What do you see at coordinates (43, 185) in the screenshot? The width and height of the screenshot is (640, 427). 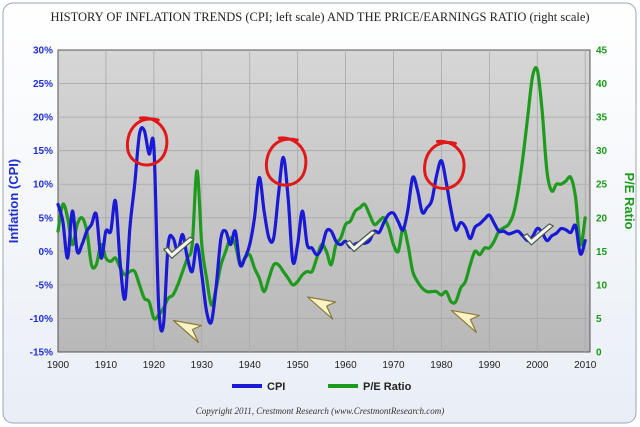 I see `tick-label-left: 10%` at bounding box center [43, 185].